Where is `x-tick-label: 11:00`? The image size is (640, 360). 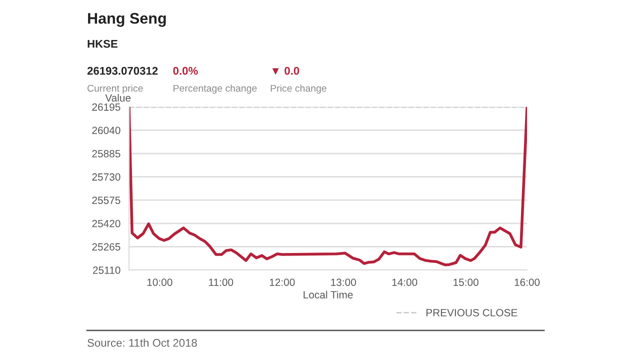 x-tick-label: 11:00 is located at coordinates (221, 282).